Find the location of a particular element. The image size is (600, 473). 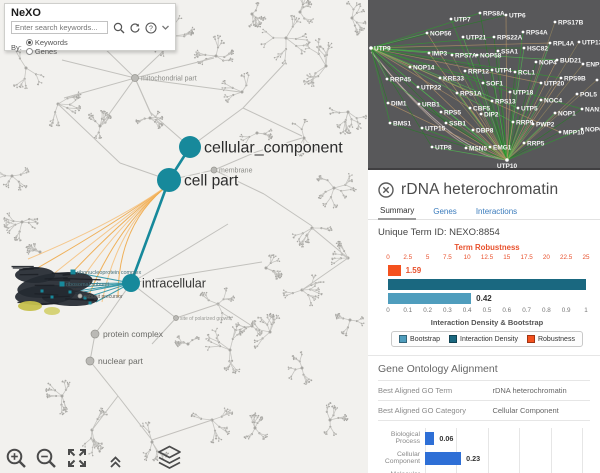

gene-node-hsc82: HSC82 is located at coordinates (535, 49).